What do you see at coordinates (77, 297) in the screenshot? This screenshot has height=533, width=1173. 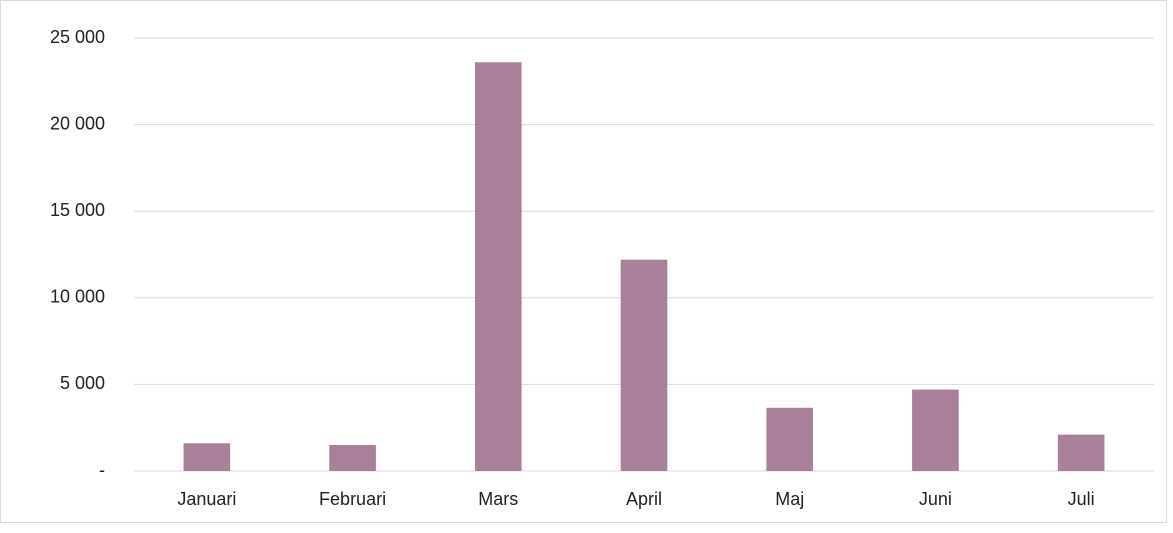 I see `y-tick-label: 10 000` at bounding box center [77, 297].